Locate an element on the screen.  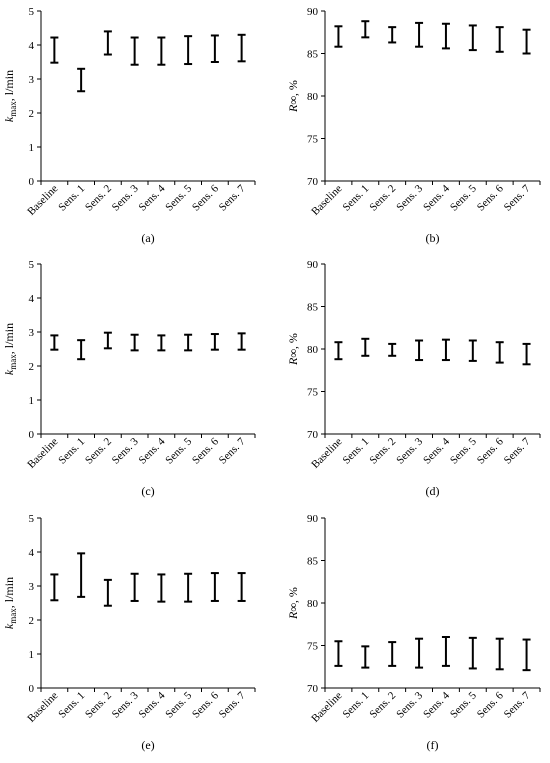
y-tick-label: 80 is located at coordinates (313, 350).